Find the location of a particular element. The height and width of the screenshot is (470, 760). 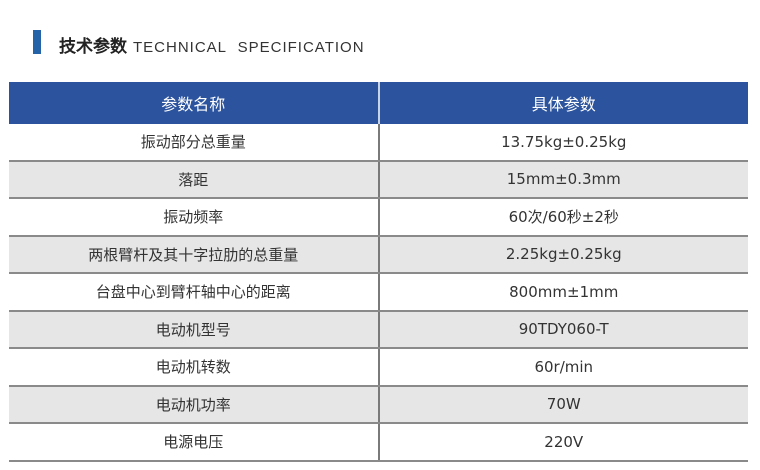

param-name-cell: 电动机功率 is located at coordinates (194, 404).